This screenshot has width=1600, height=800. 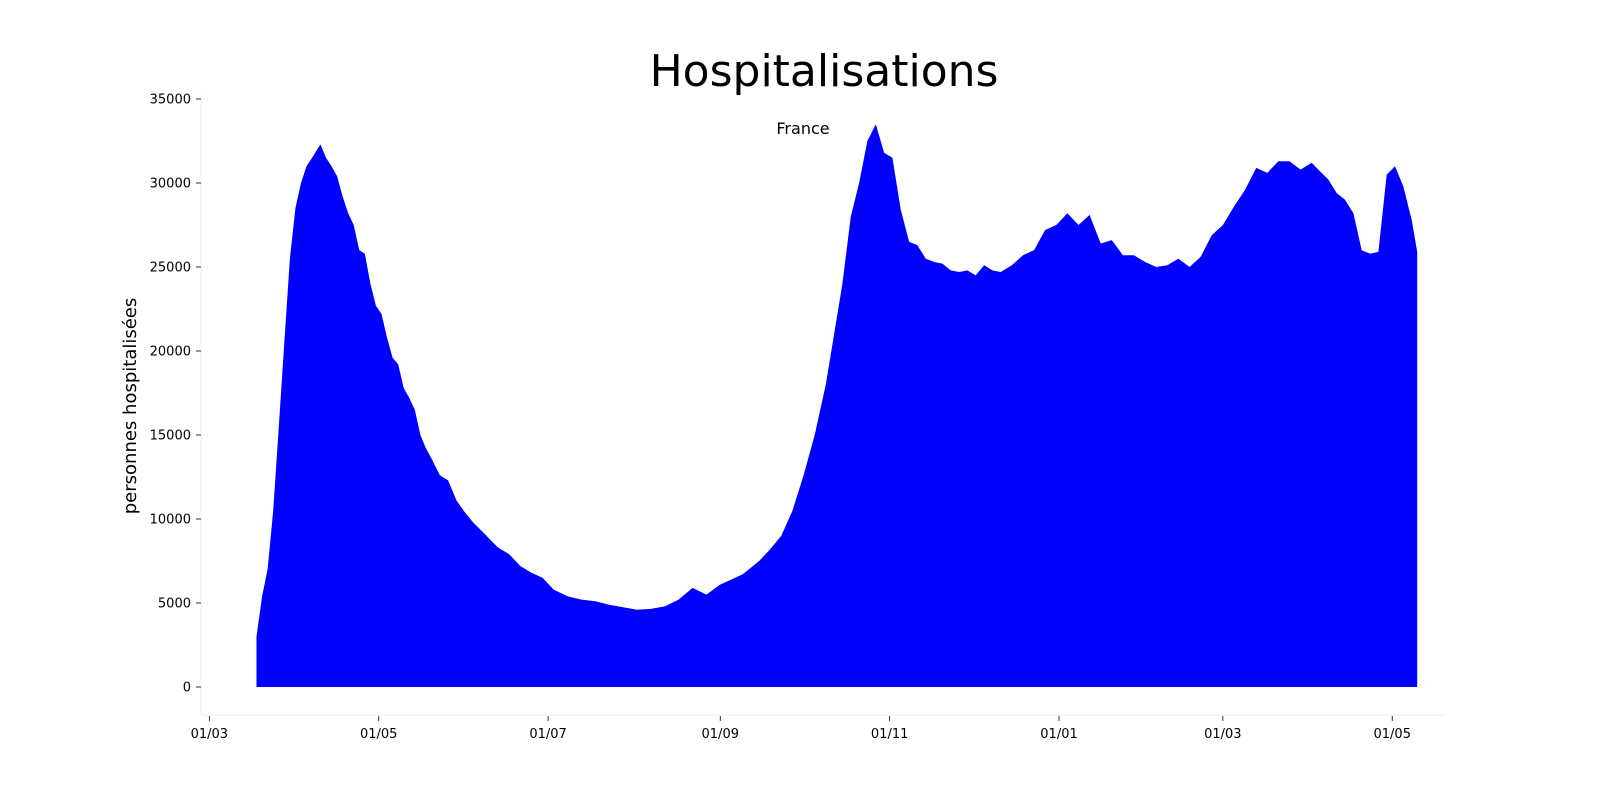 What do you see at coordinates (174, 604) in the screenshot?
I see `y-tick-label: 5000` at bounding box center [174, 604].